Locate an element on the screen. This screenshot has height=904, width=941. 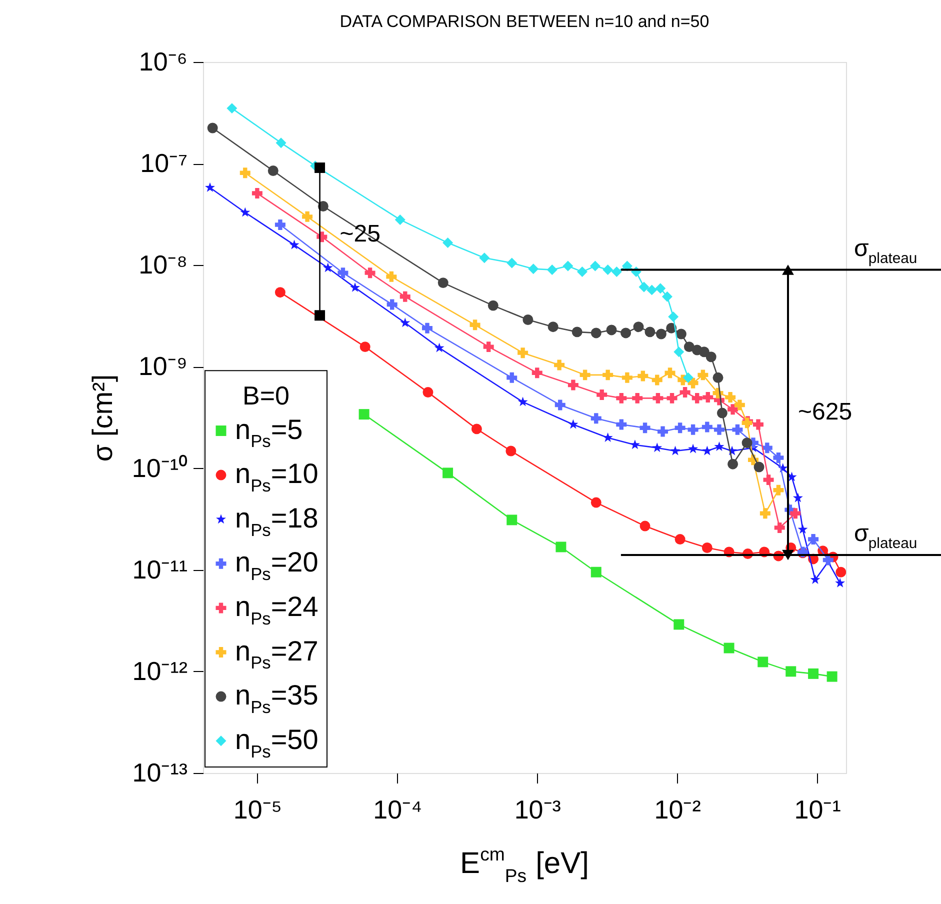
x-tick-label: 10⁻² is located at coordinates (678, 809).